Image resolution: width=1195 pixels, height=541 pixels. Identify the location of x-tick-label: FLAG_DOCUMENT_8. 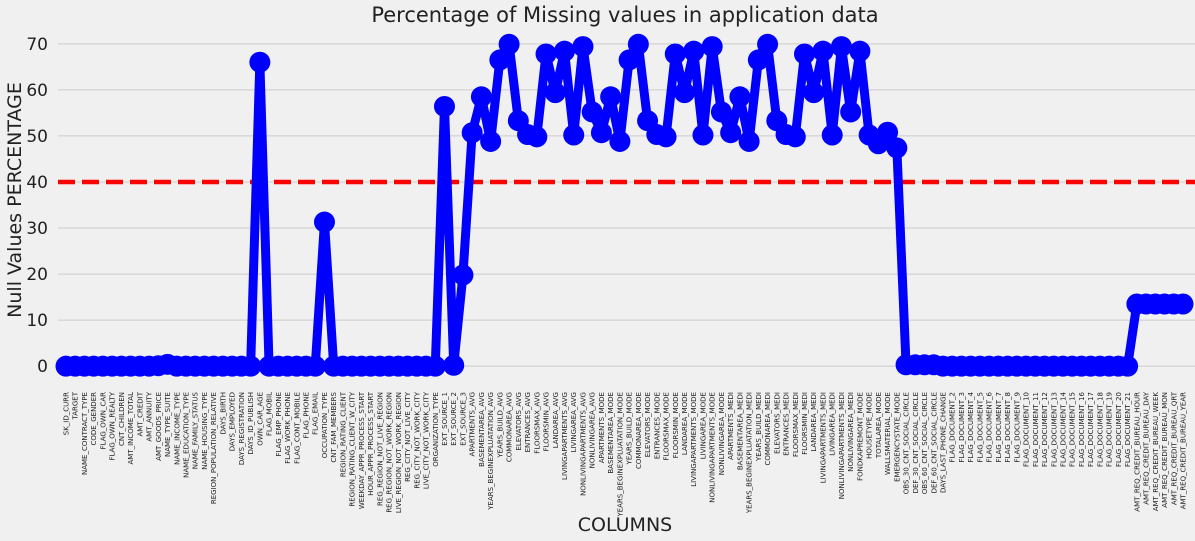
(1008, 427).